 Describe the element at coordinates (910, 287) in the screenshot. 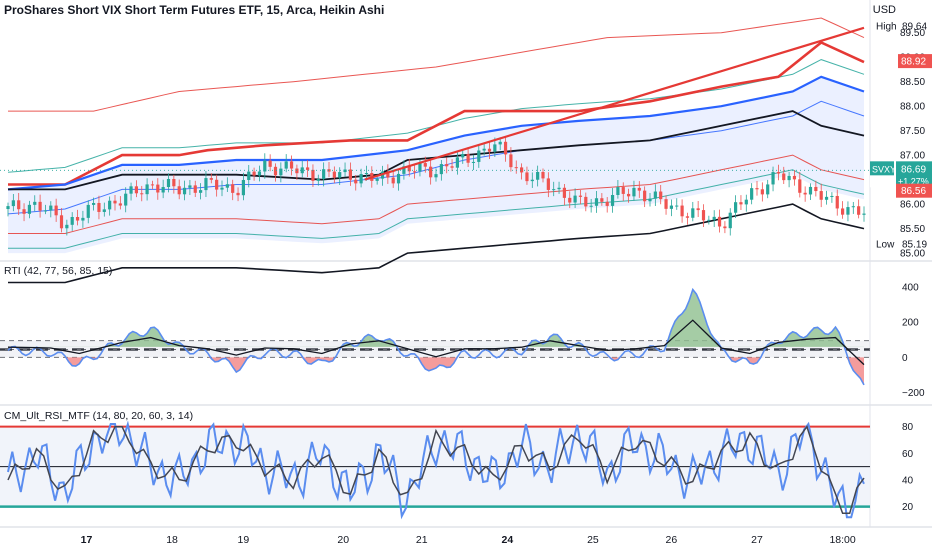

I see `rti-tick-label: 400` at that location.